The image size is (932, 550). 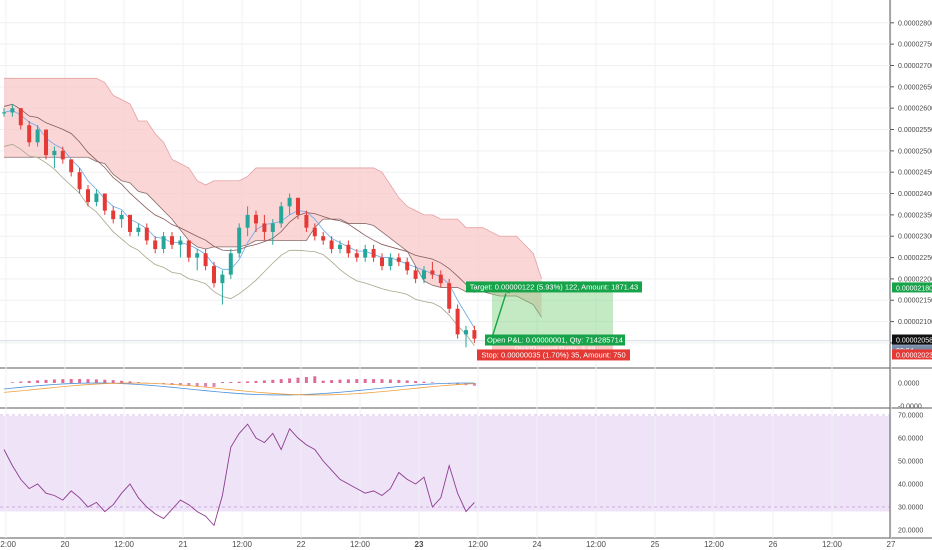 What do you see at coordinates (655, 544) in the screenshot?
I see `time-tick-label: 25` at bounding box center [655, 544].